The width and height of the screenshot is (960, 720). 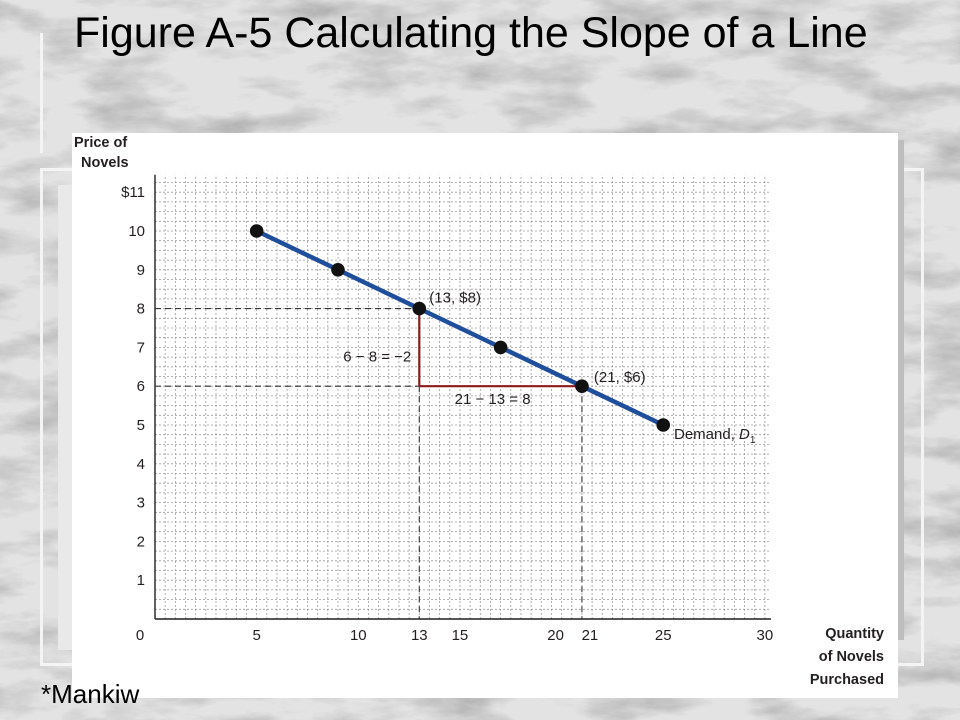 I want to click on frame-line-inner, so click(x=65, y=417).